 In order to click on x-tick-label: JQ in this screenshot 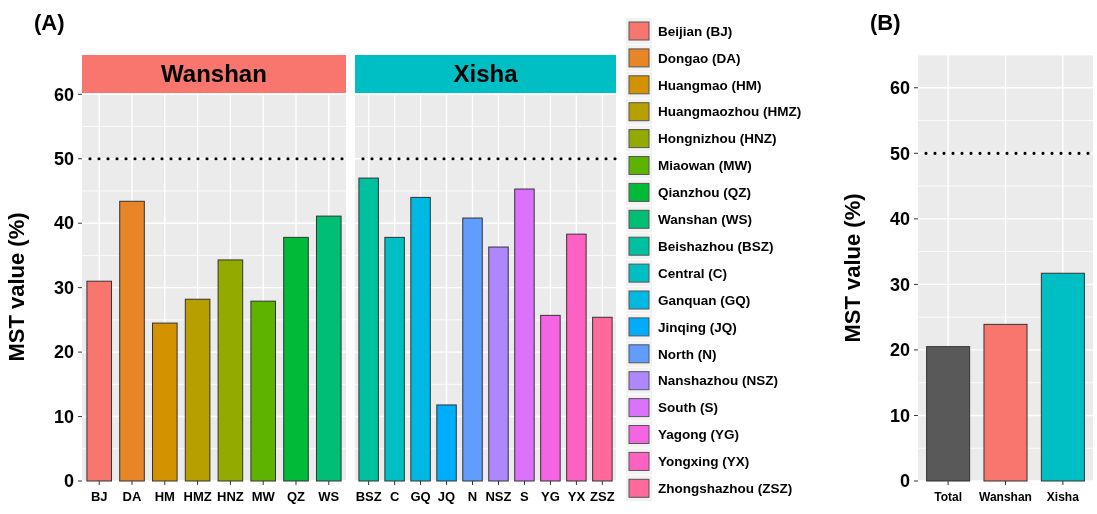, I will do `click(446, 496)`.